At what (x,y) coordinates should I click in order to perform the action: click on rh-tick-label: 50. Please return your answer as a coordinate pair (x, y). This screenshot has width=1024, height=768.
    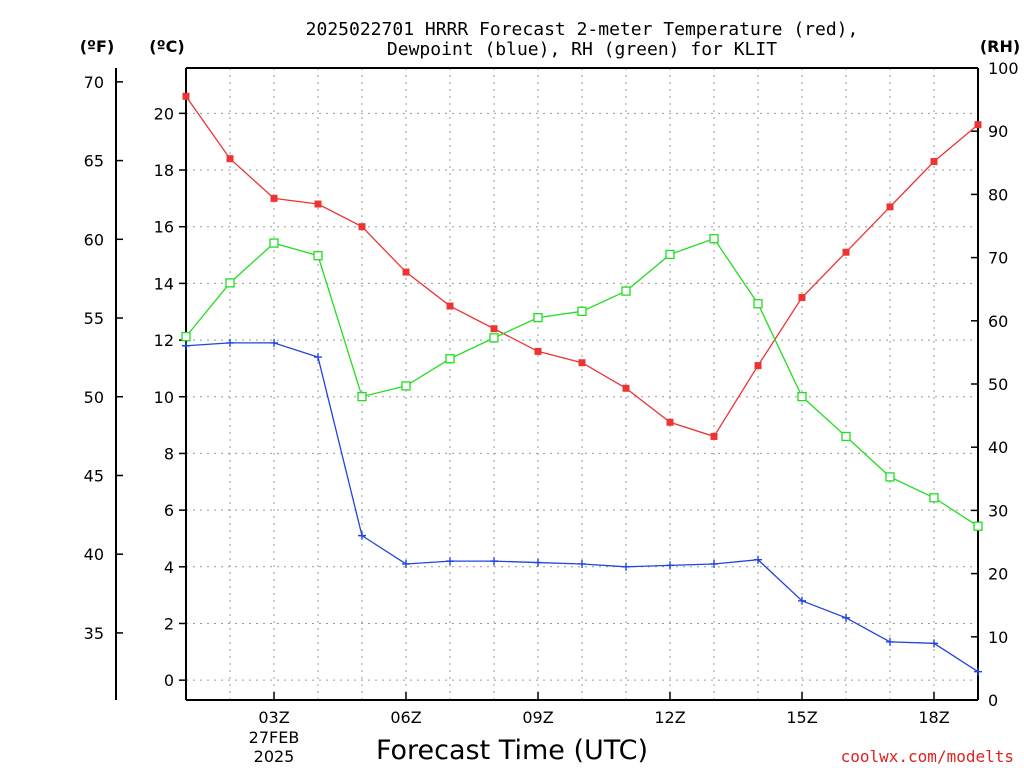
    Looking at the image, I should click on (998, 384).